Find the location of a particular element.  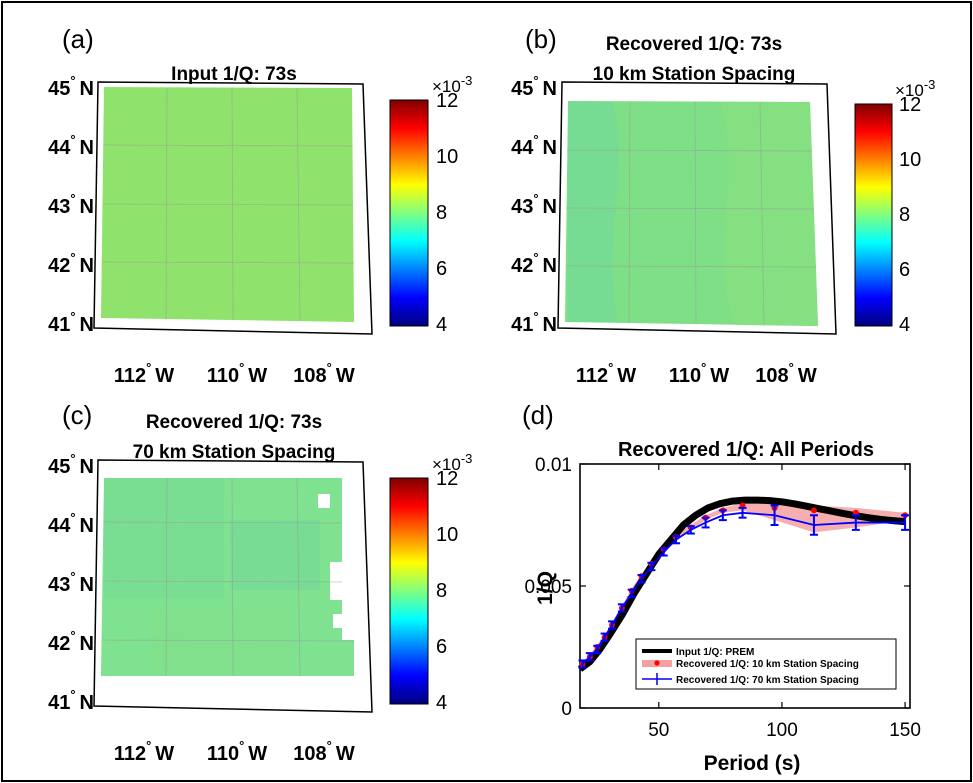

y-axis-label: 1/Q is located at coordinates (545, 588).